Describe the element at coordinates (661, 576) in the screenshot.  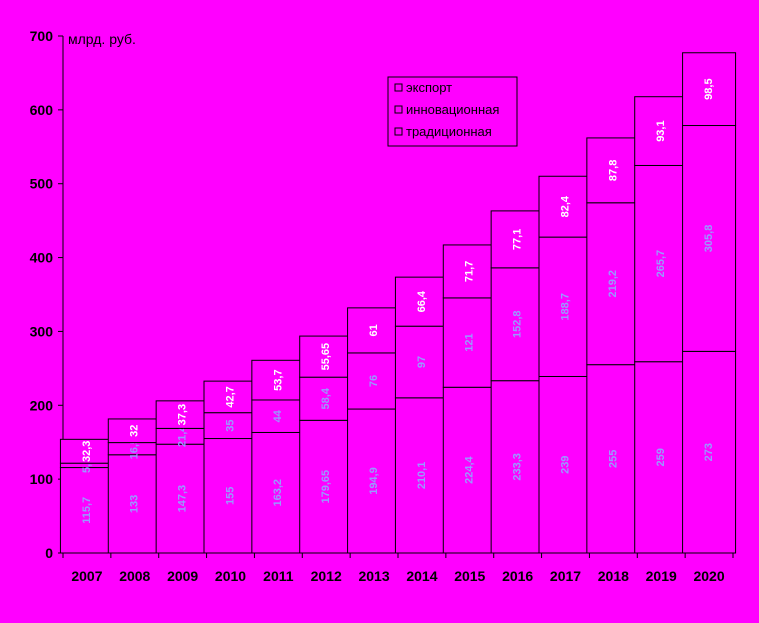
I see `x-tick-label: 2019` at that location.